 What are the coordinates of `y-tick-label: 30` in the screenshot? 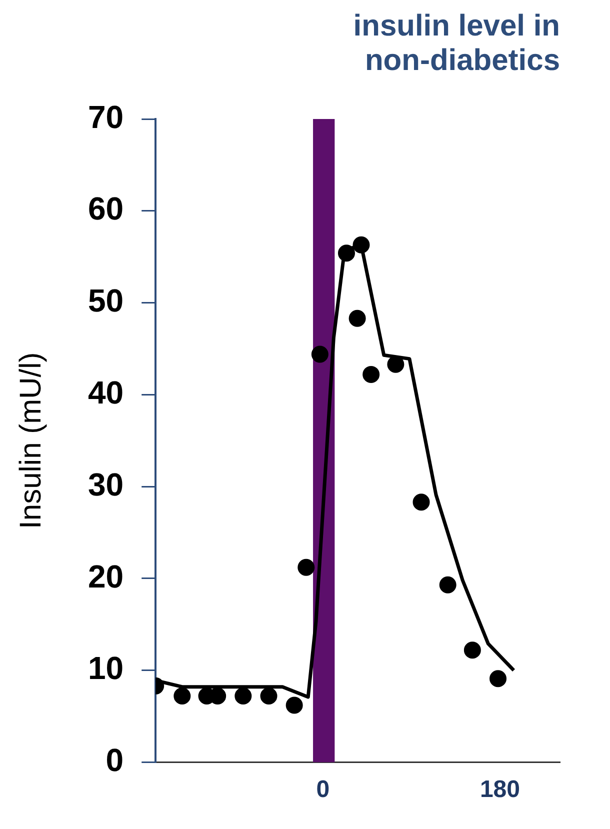 It's located at (106, 484).